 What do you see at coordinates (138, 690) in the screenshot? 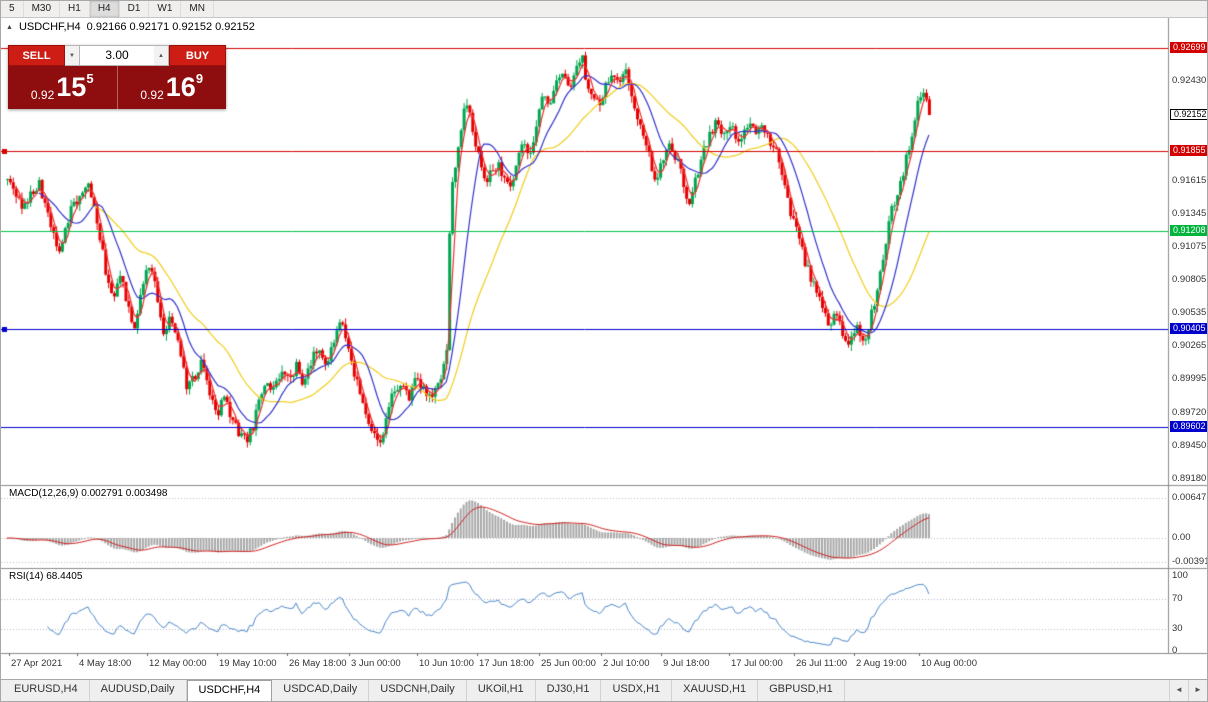
I see `chart-tab-AUDUSD-Daily: AUDUSD,Daily` at bounding box center [138, 690].